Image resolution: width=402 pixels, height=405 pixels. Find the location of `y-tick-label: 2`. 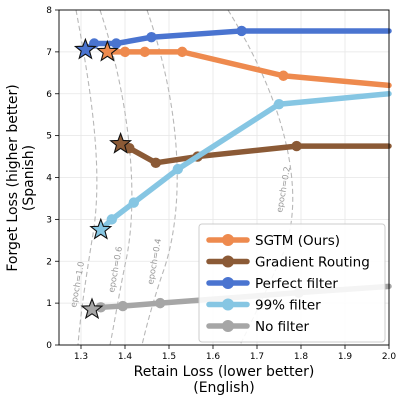

y-tick-label: 2 is located at coordinates (49, 262).